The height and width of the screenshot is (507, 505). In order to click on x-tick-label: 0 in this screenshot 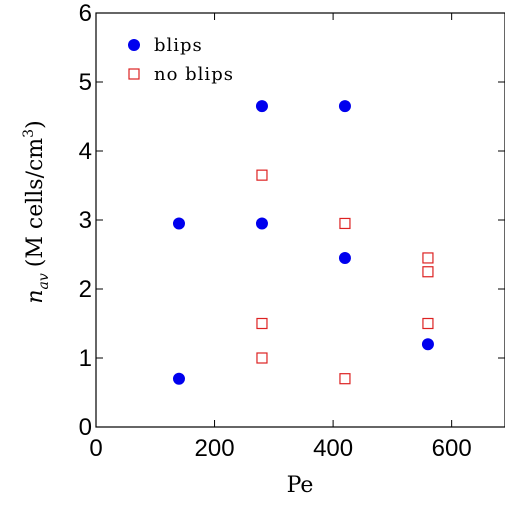, I will do `click(95, 448)`.